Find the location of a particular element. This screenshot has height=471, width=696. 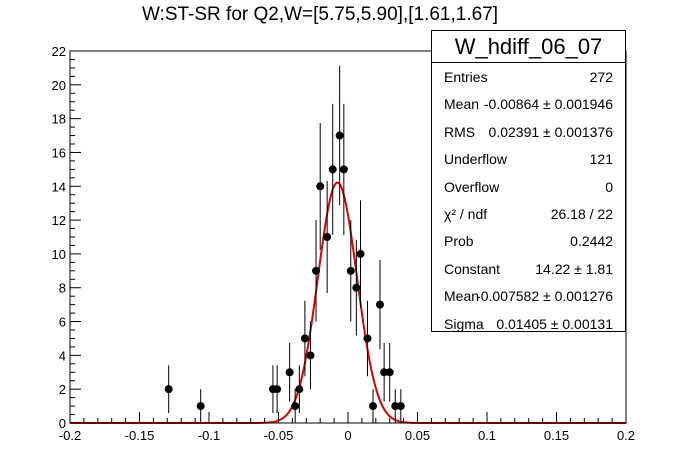

x-tick-label: -0.05 is located at coordinates (279, 435).